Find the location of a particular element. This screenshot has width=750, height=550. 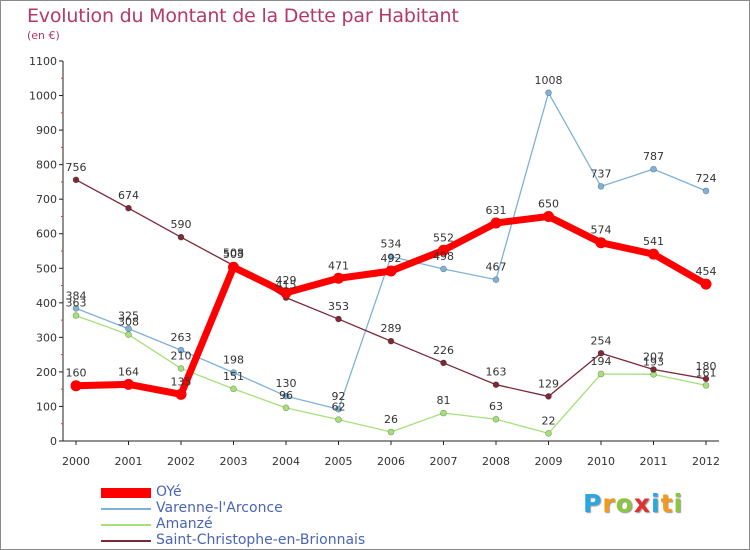

data-label: 62 is located at coordinates (339, 407).